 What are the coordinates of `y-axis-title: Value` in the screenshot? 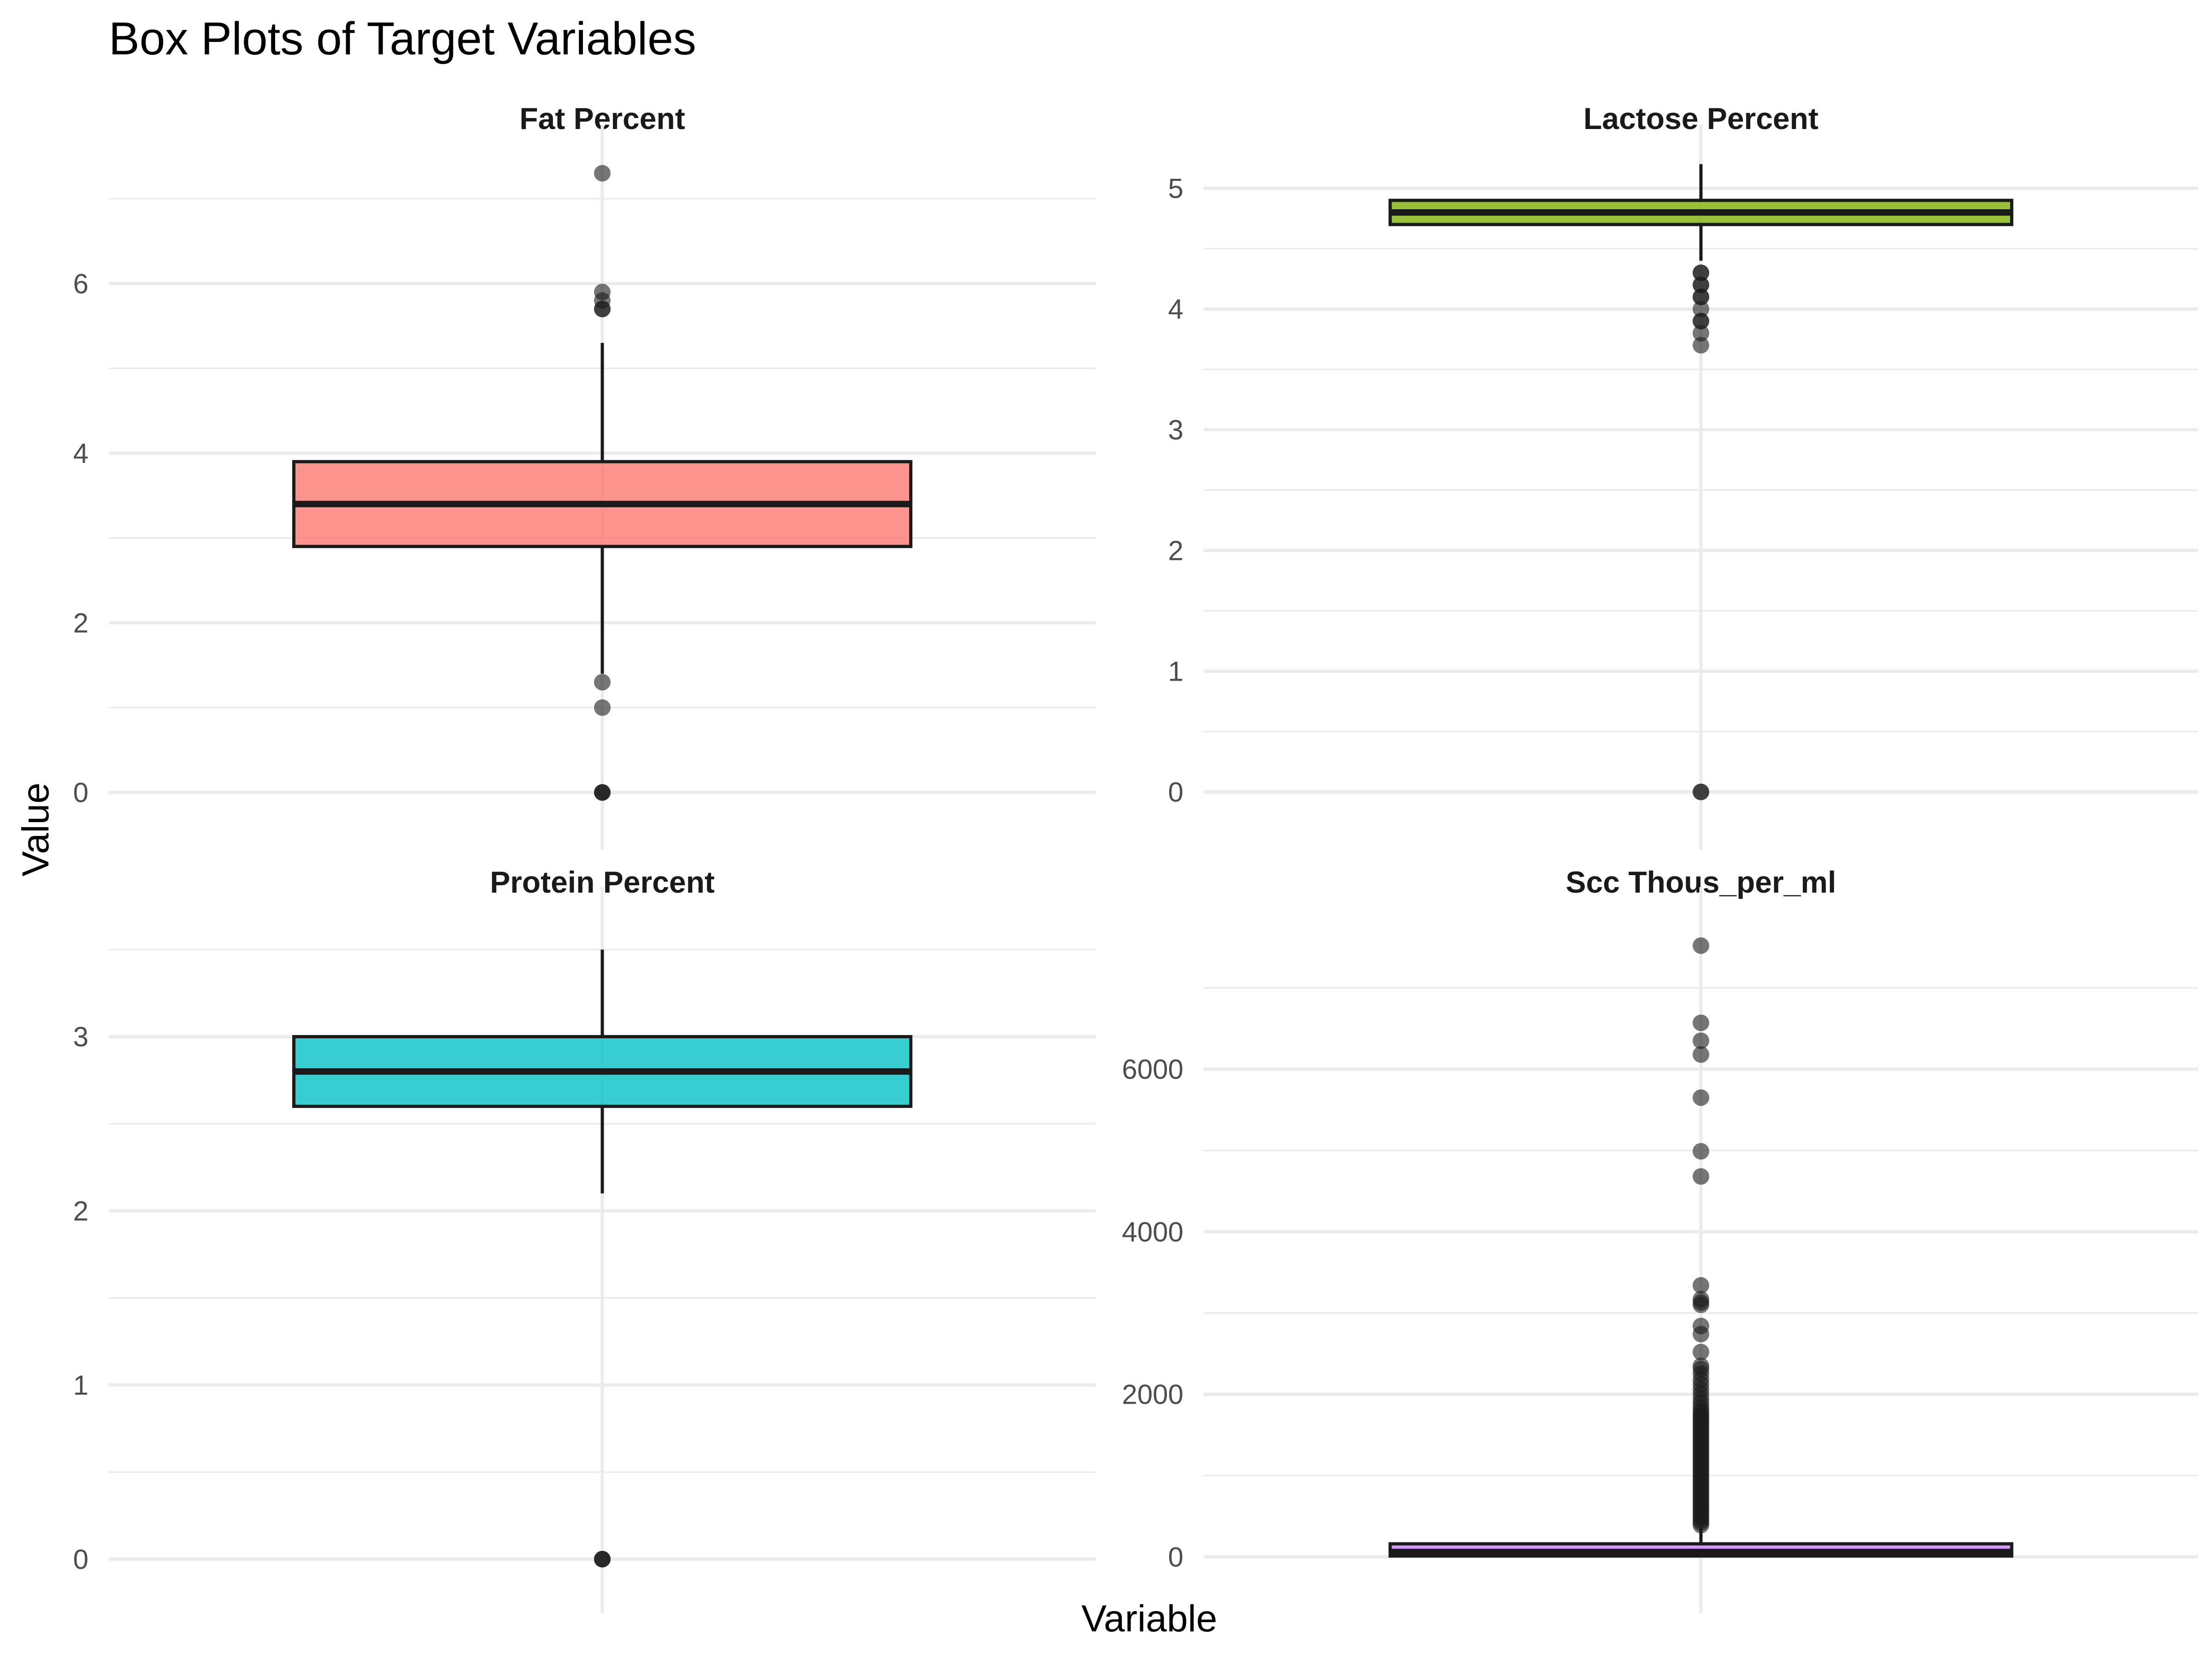 It's located at (36, 829).